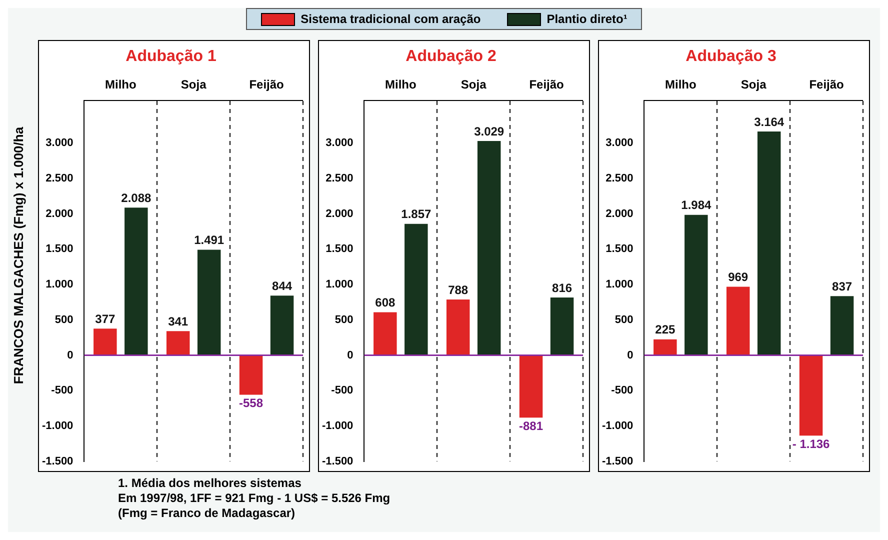 The width and height of the screenshot is (888, 540). Describe the element at coordinates (178, 321) in the screenshot. I see `data-label: 341` at that location.